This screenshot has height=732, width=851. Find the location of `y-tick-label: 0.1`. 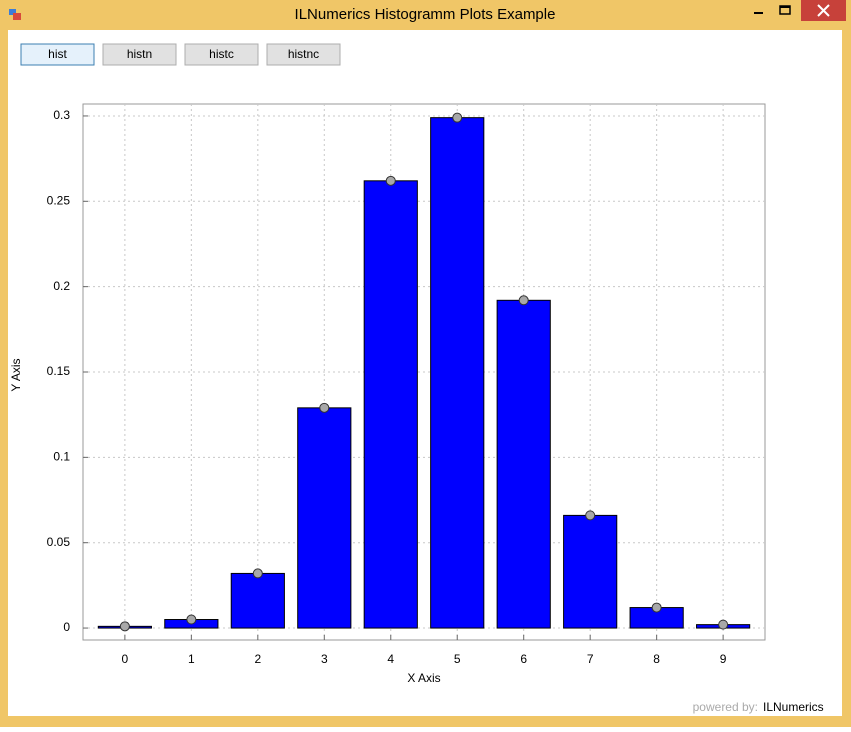

y-tick-label: 0.1 is located at coordinates (61, 457).